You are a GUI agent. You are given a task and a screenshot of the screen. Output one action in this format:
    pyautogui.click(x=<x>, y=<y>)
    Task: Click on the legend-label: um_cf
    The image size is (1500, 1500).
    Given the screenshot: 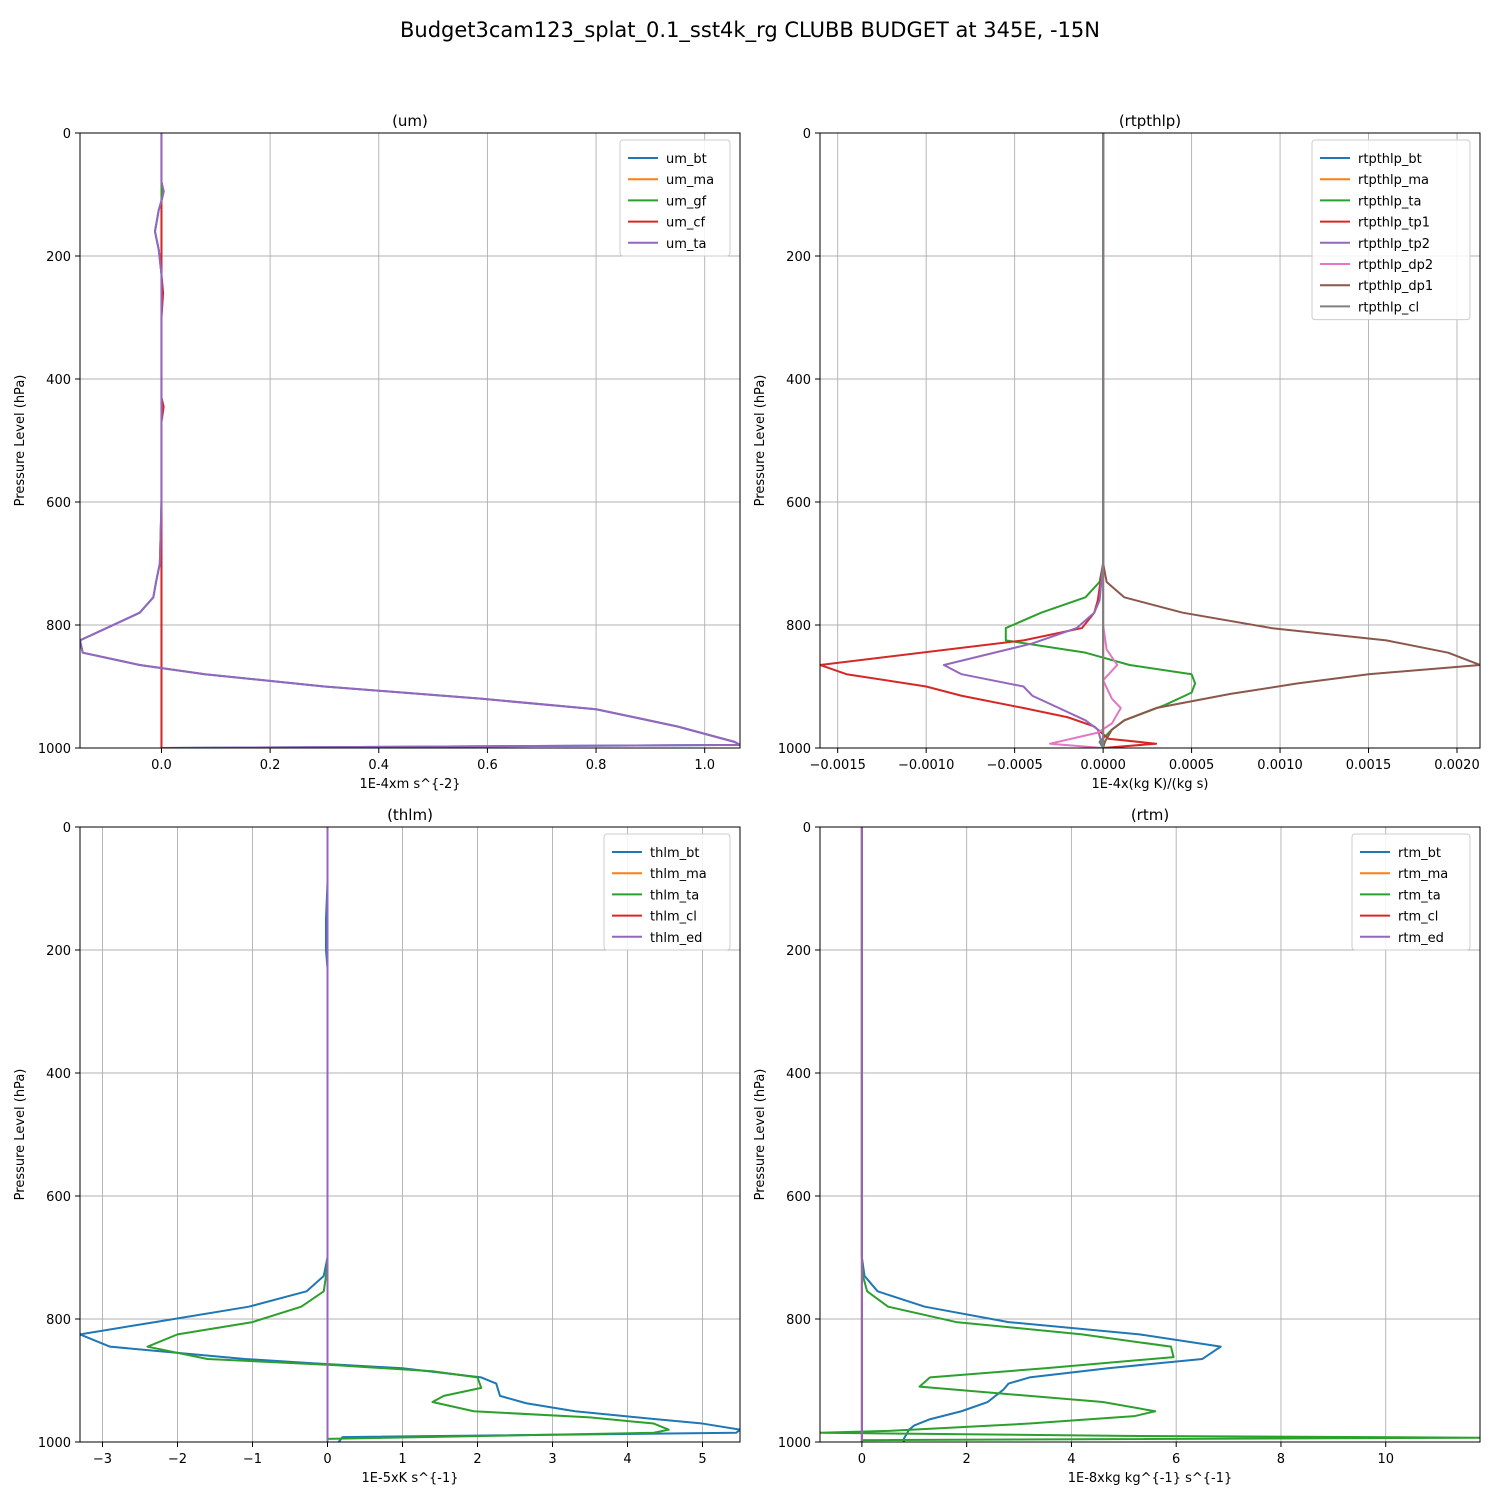 What is the action you would take?
    pyautogui.click(x=686, y=223)
    